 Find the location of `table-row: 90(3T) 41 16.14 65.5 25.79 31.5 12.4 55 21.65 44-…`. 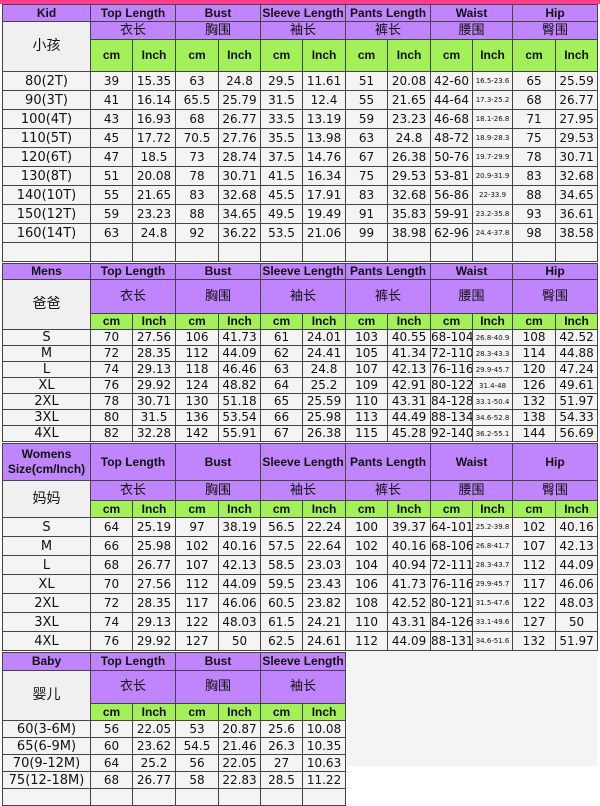

table-row: 90(3T) 41 16.14 65.5 25.79 31.5 12.4 55 21.65 44-… is located at coordinates (300, 100).